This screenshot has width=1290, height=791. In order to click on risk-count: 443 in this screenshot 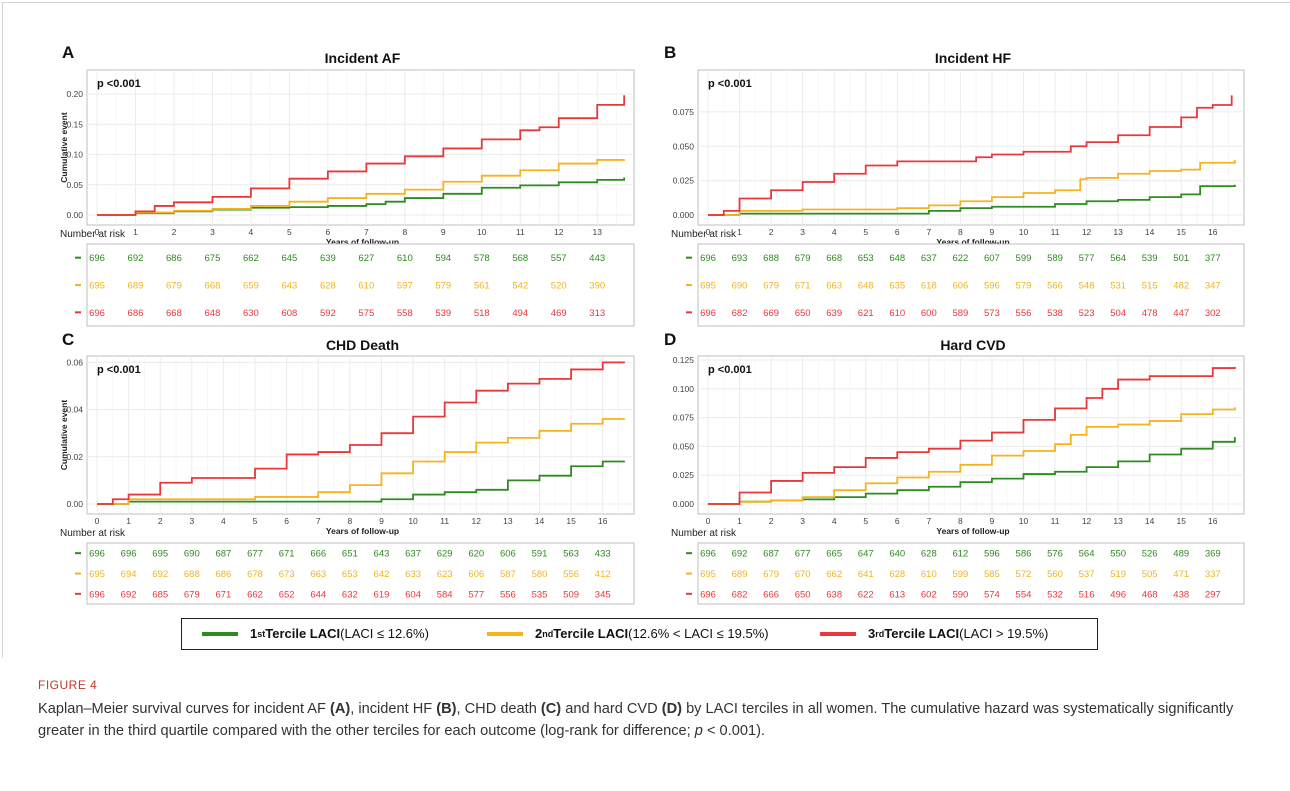, I will do `click(597, 258)`.